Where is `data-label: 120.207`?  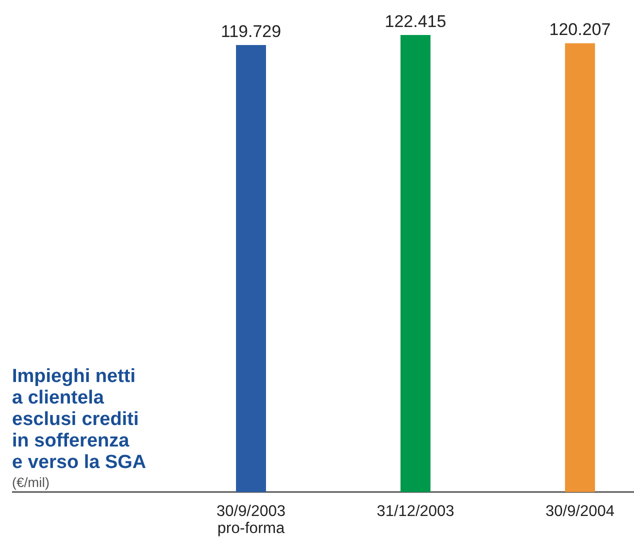
data-label: 120.207 is located at coordinates (580, 30).